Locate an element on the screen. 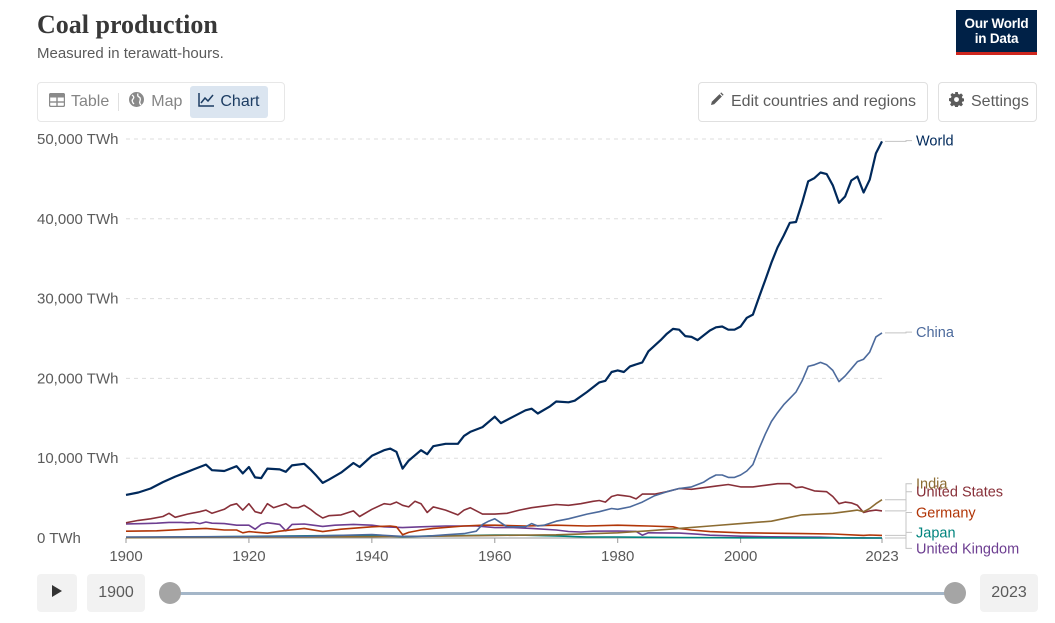 The width and height of the screenshot is (1055, 623). globe-icon is located at coordinates (136, 102).